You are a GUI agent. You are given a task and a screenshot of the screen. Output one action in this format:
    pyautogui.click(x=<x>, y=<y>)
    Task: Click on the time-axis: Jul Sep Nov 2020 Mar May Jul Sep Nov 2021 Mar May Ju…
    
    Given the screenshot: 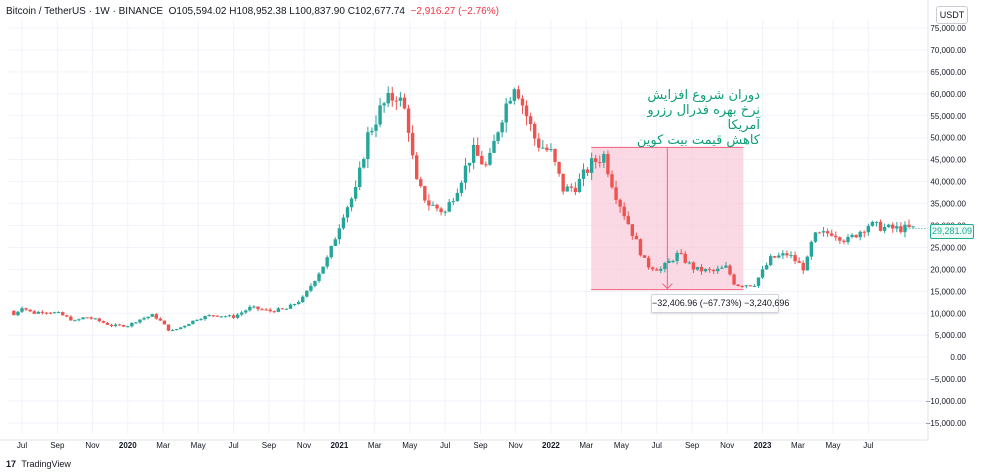 What is the action you would take?
    pyautogui.click(x=464, y=444)
    